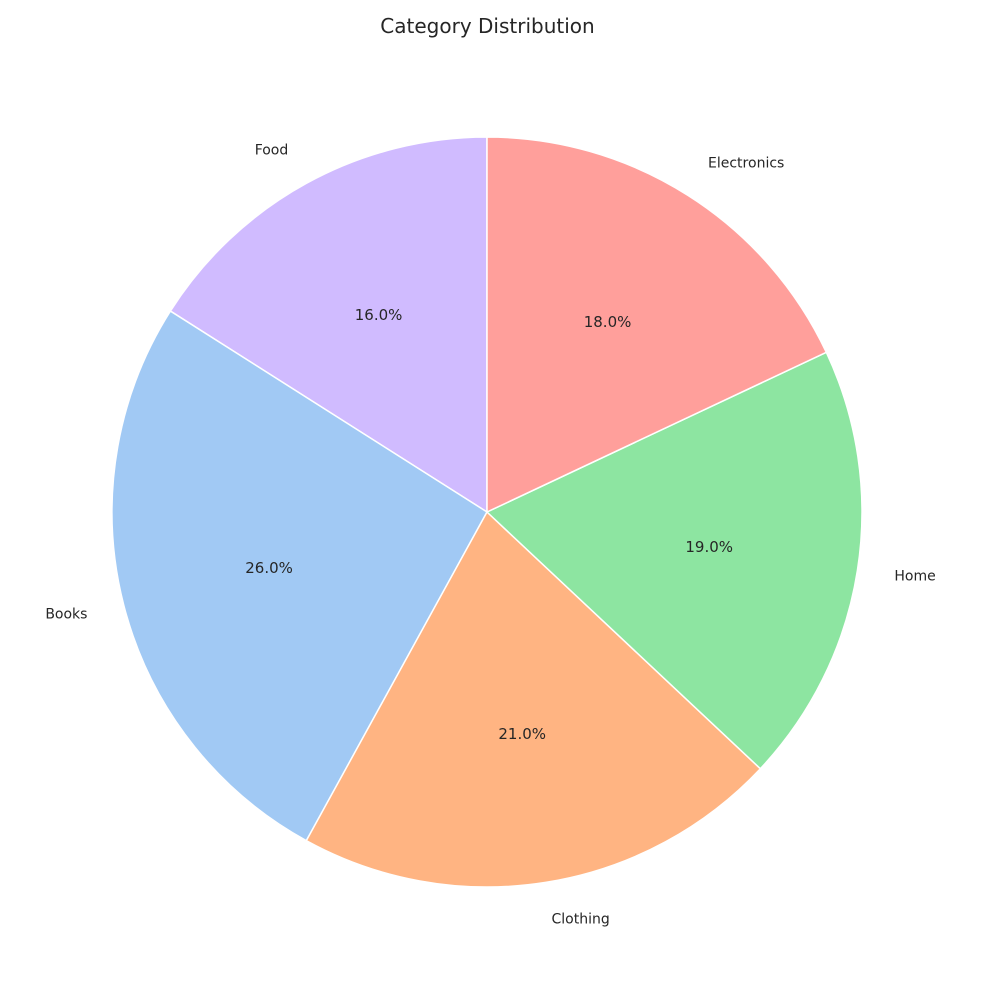  What do you see at coordinates (269, 568) in the screenshot?
I see `percent-label-books: 26.0%` at bounding box center [269, 568].